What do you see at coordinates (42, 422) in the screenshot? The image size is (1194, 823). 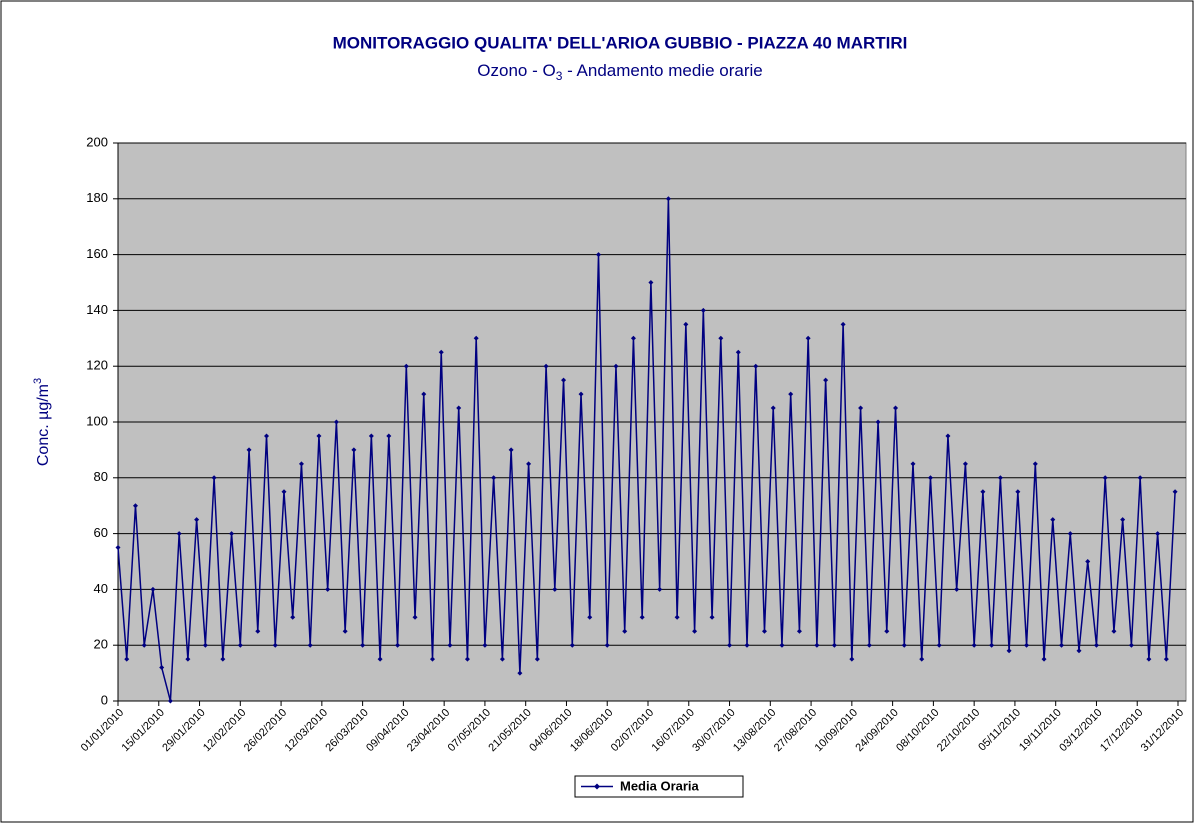 I see `y-axis-label: Conc. µg/m3` at bounding box center [42, 422].